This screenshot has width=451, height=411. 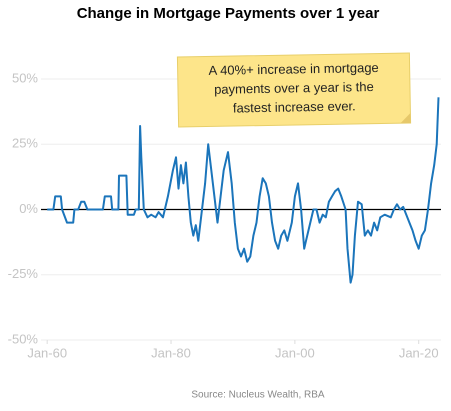 What do you see at coordinates (28, 208) in the screenshot?
I see `y-tick-label: 0%` at bounding box center [28, 208].